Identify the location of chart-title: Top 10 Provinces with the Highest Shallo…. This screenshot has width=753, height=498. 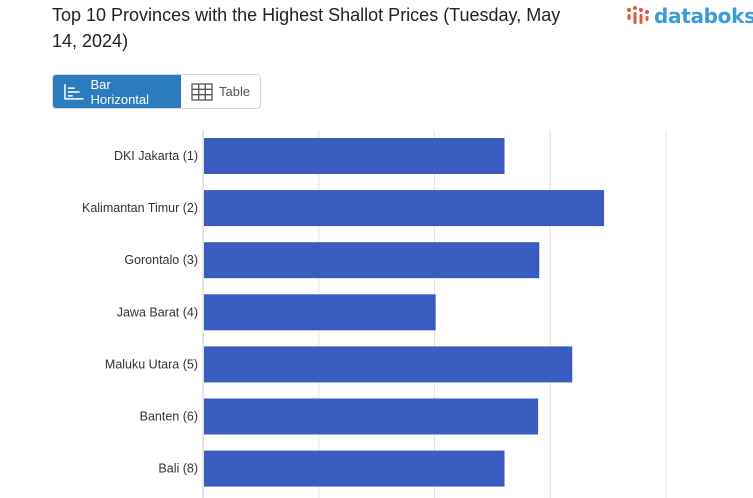
(306, 28).